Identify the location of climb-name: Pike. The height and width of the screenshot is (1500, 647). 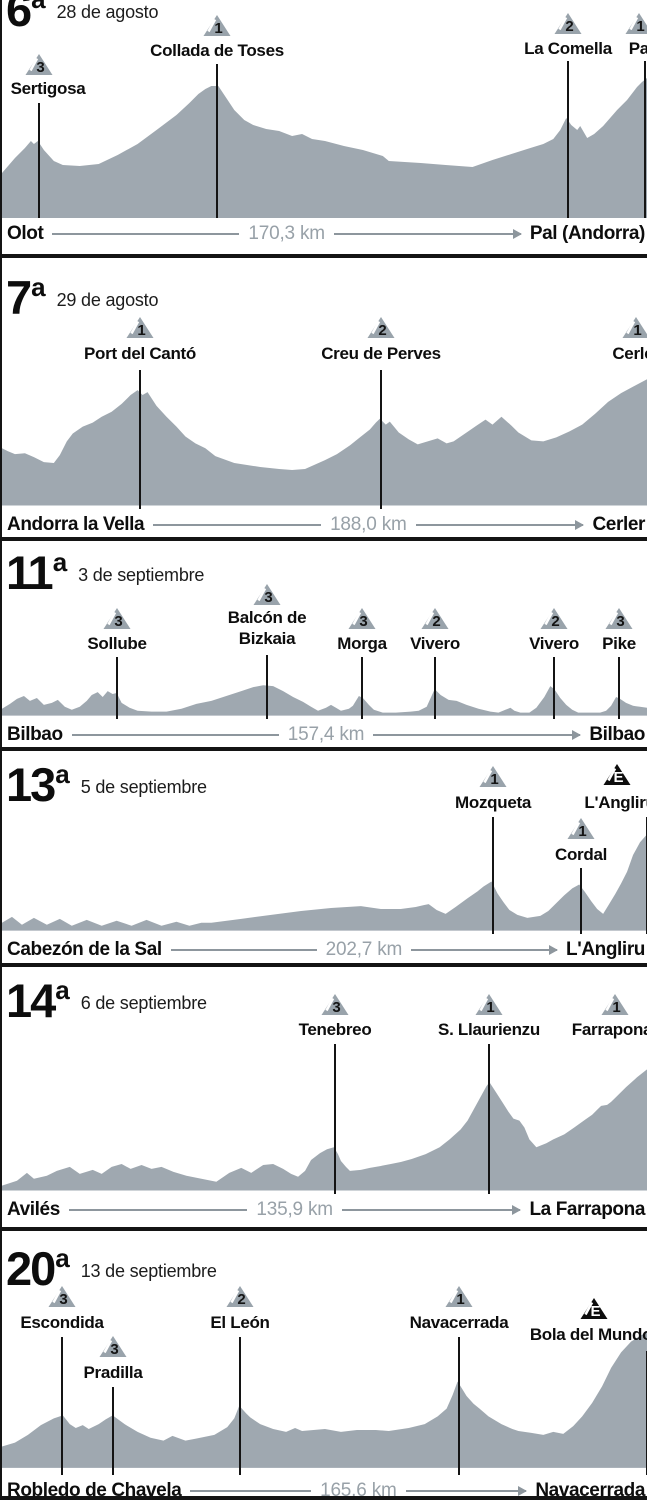
(619, 643).